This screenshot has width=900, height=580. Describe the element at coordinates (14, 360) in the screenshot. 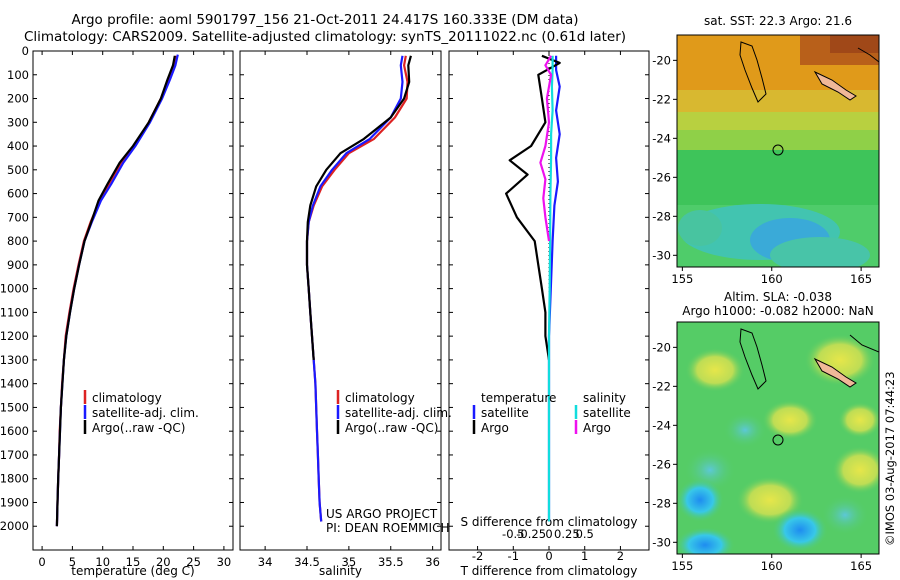

I see `depth-tick-label: 1300` at that location.